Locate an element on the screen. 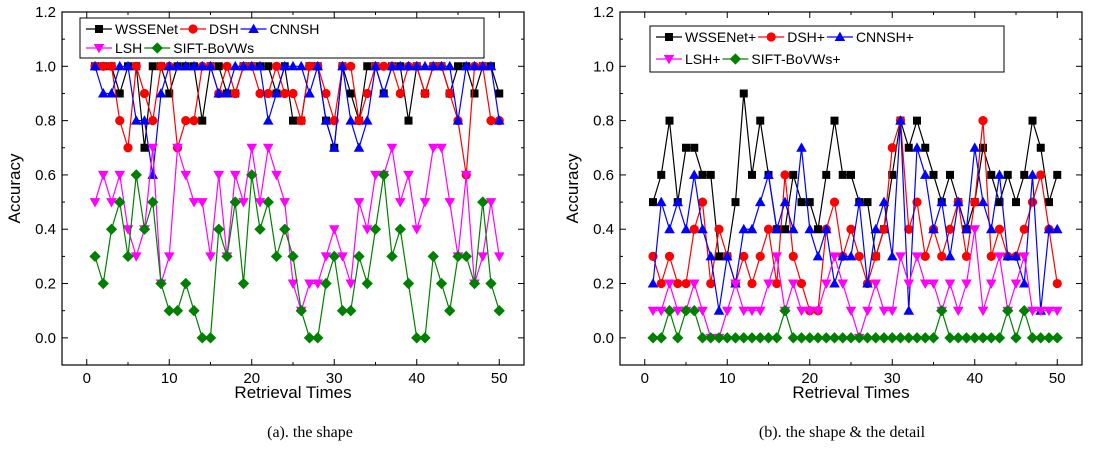 The image size is (1099, 456). y-tick-label: 0.2 is located at coordinates (603, 284).